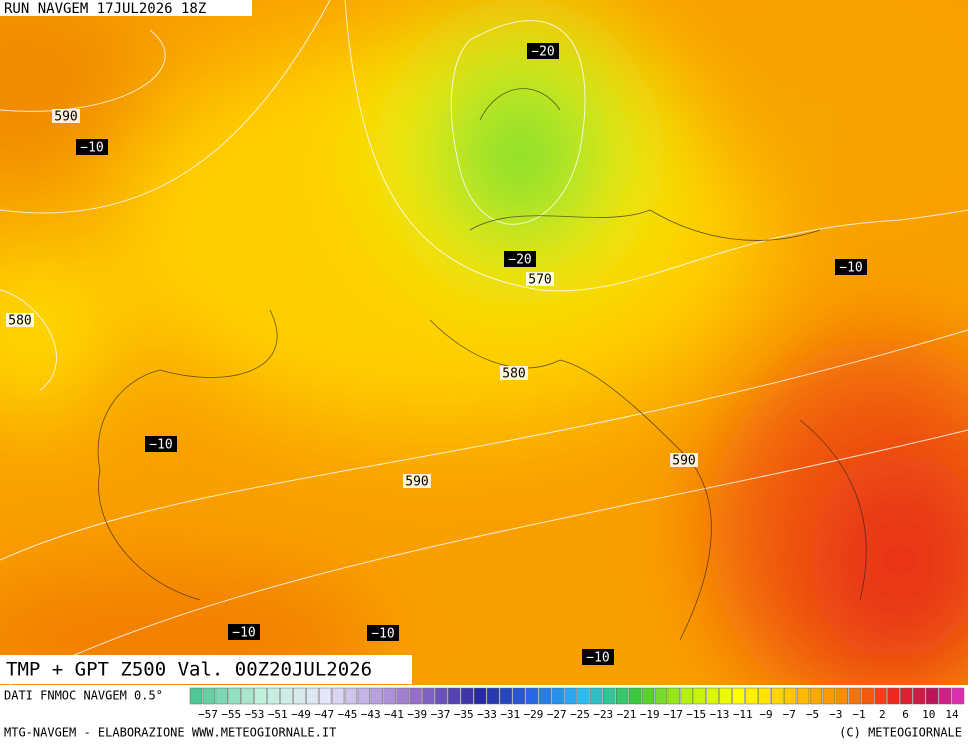 The height and width of the screenshot is (749, 968). I want to click on legend-label: −27, so click(557, 714).